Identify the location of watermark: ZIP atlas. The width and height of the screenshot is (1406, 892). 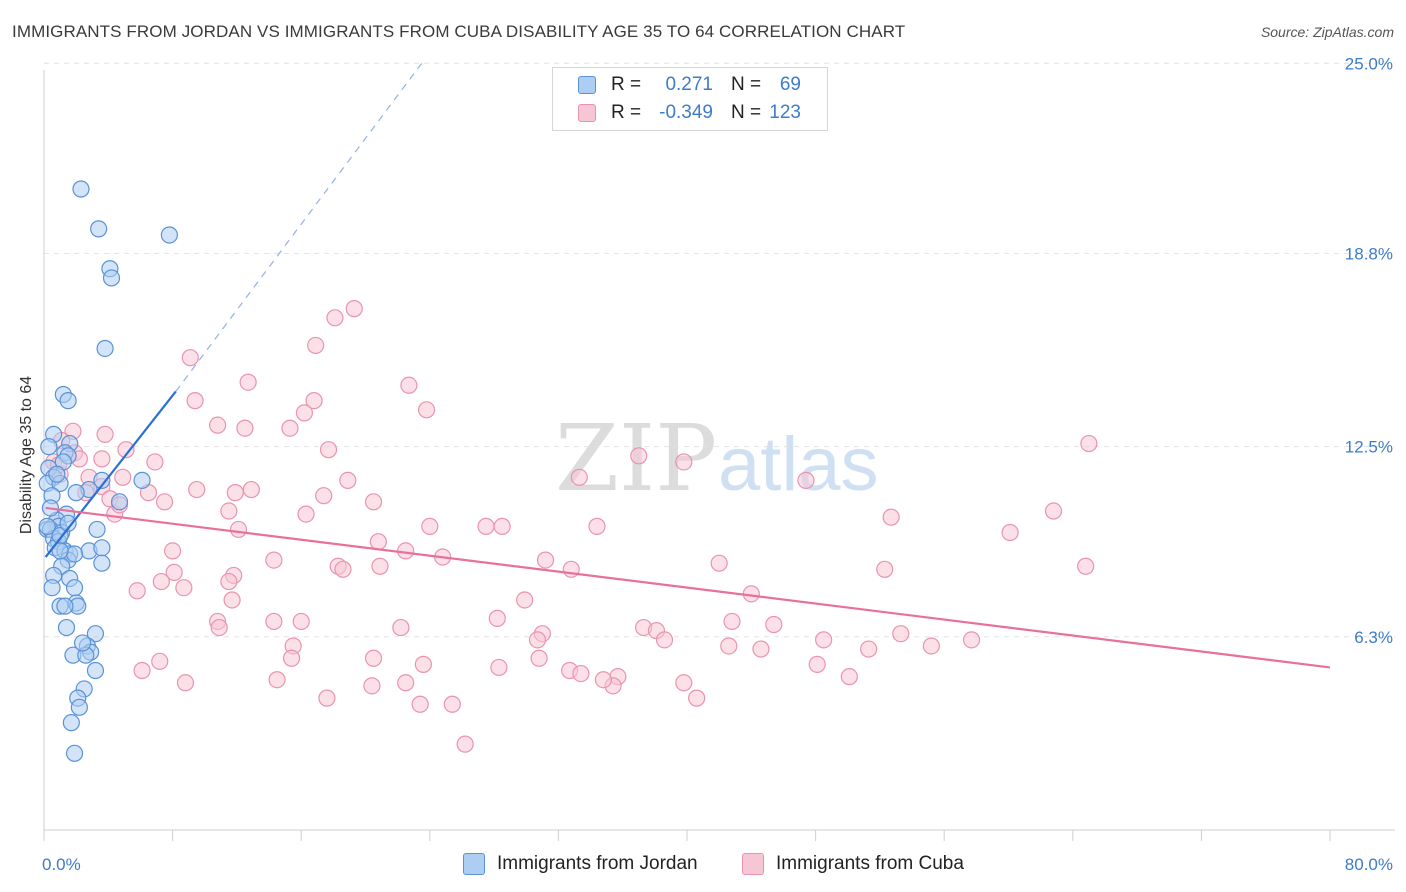
(717, 458).